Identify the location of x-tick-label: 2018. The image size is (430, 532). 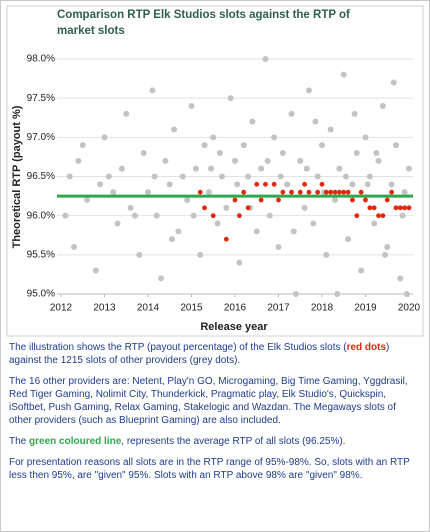
(322, 308).